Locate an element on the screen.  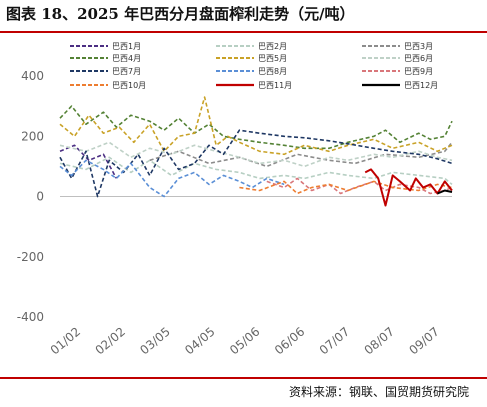
x-tick-label: 03/05 is located at coordinates (154, 340).